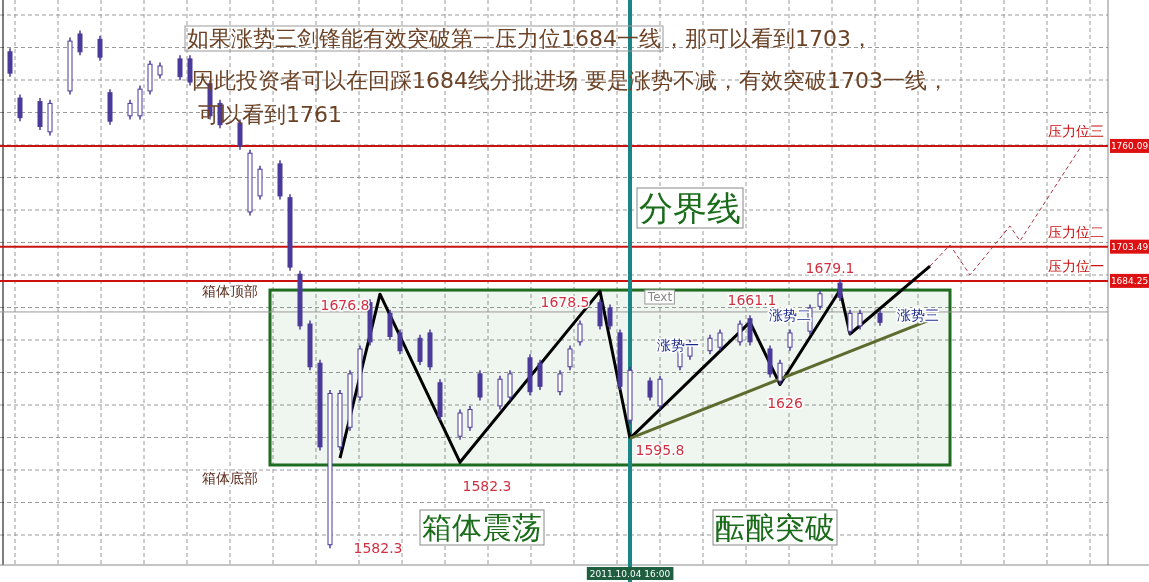 This screenshot has width=1149, height=582. Describe the element at coordinates (830, 268) in the screenshot. I see `annotation: 1679.1` at that location.